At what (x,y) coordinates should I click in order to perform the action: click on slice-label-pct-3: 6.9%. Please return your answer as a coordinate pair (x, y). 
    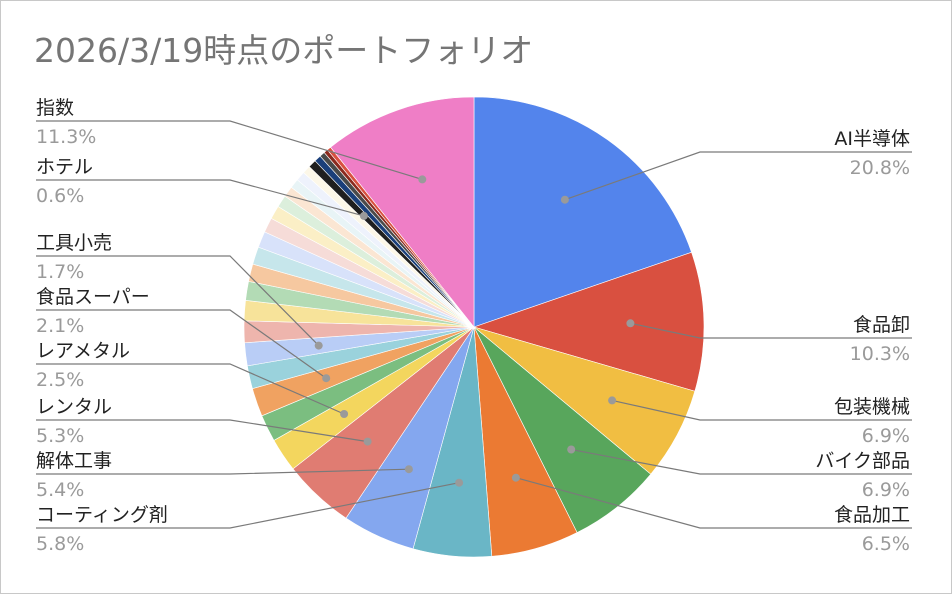
    Looking at the image, I should click on (886, 490).